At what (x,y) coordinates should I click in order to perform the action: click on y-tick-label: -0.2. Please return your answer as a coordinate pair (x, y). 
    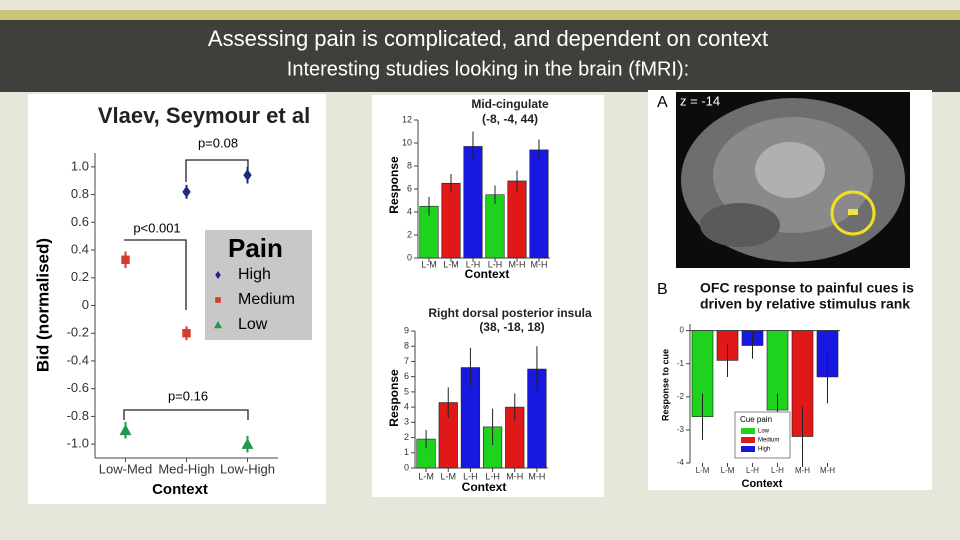
    Looking at the image, I should click on (78, 332).